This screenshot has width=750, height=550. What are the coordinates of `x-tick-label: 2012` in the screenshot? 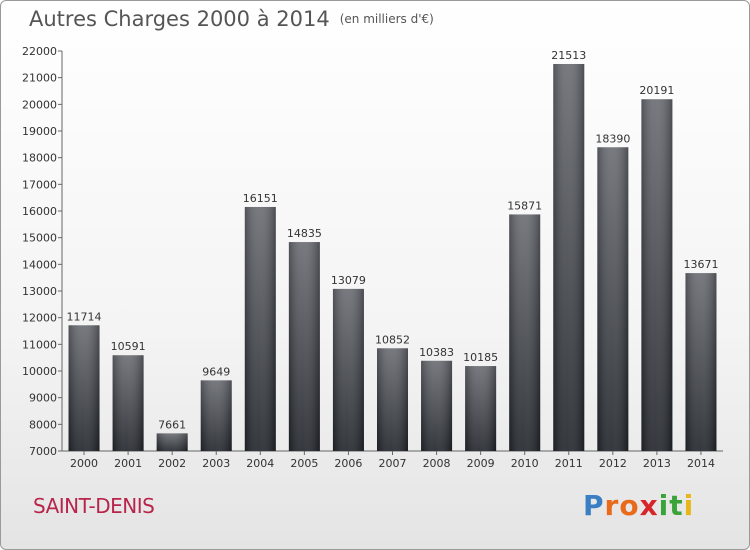 It's located at (613, 463).